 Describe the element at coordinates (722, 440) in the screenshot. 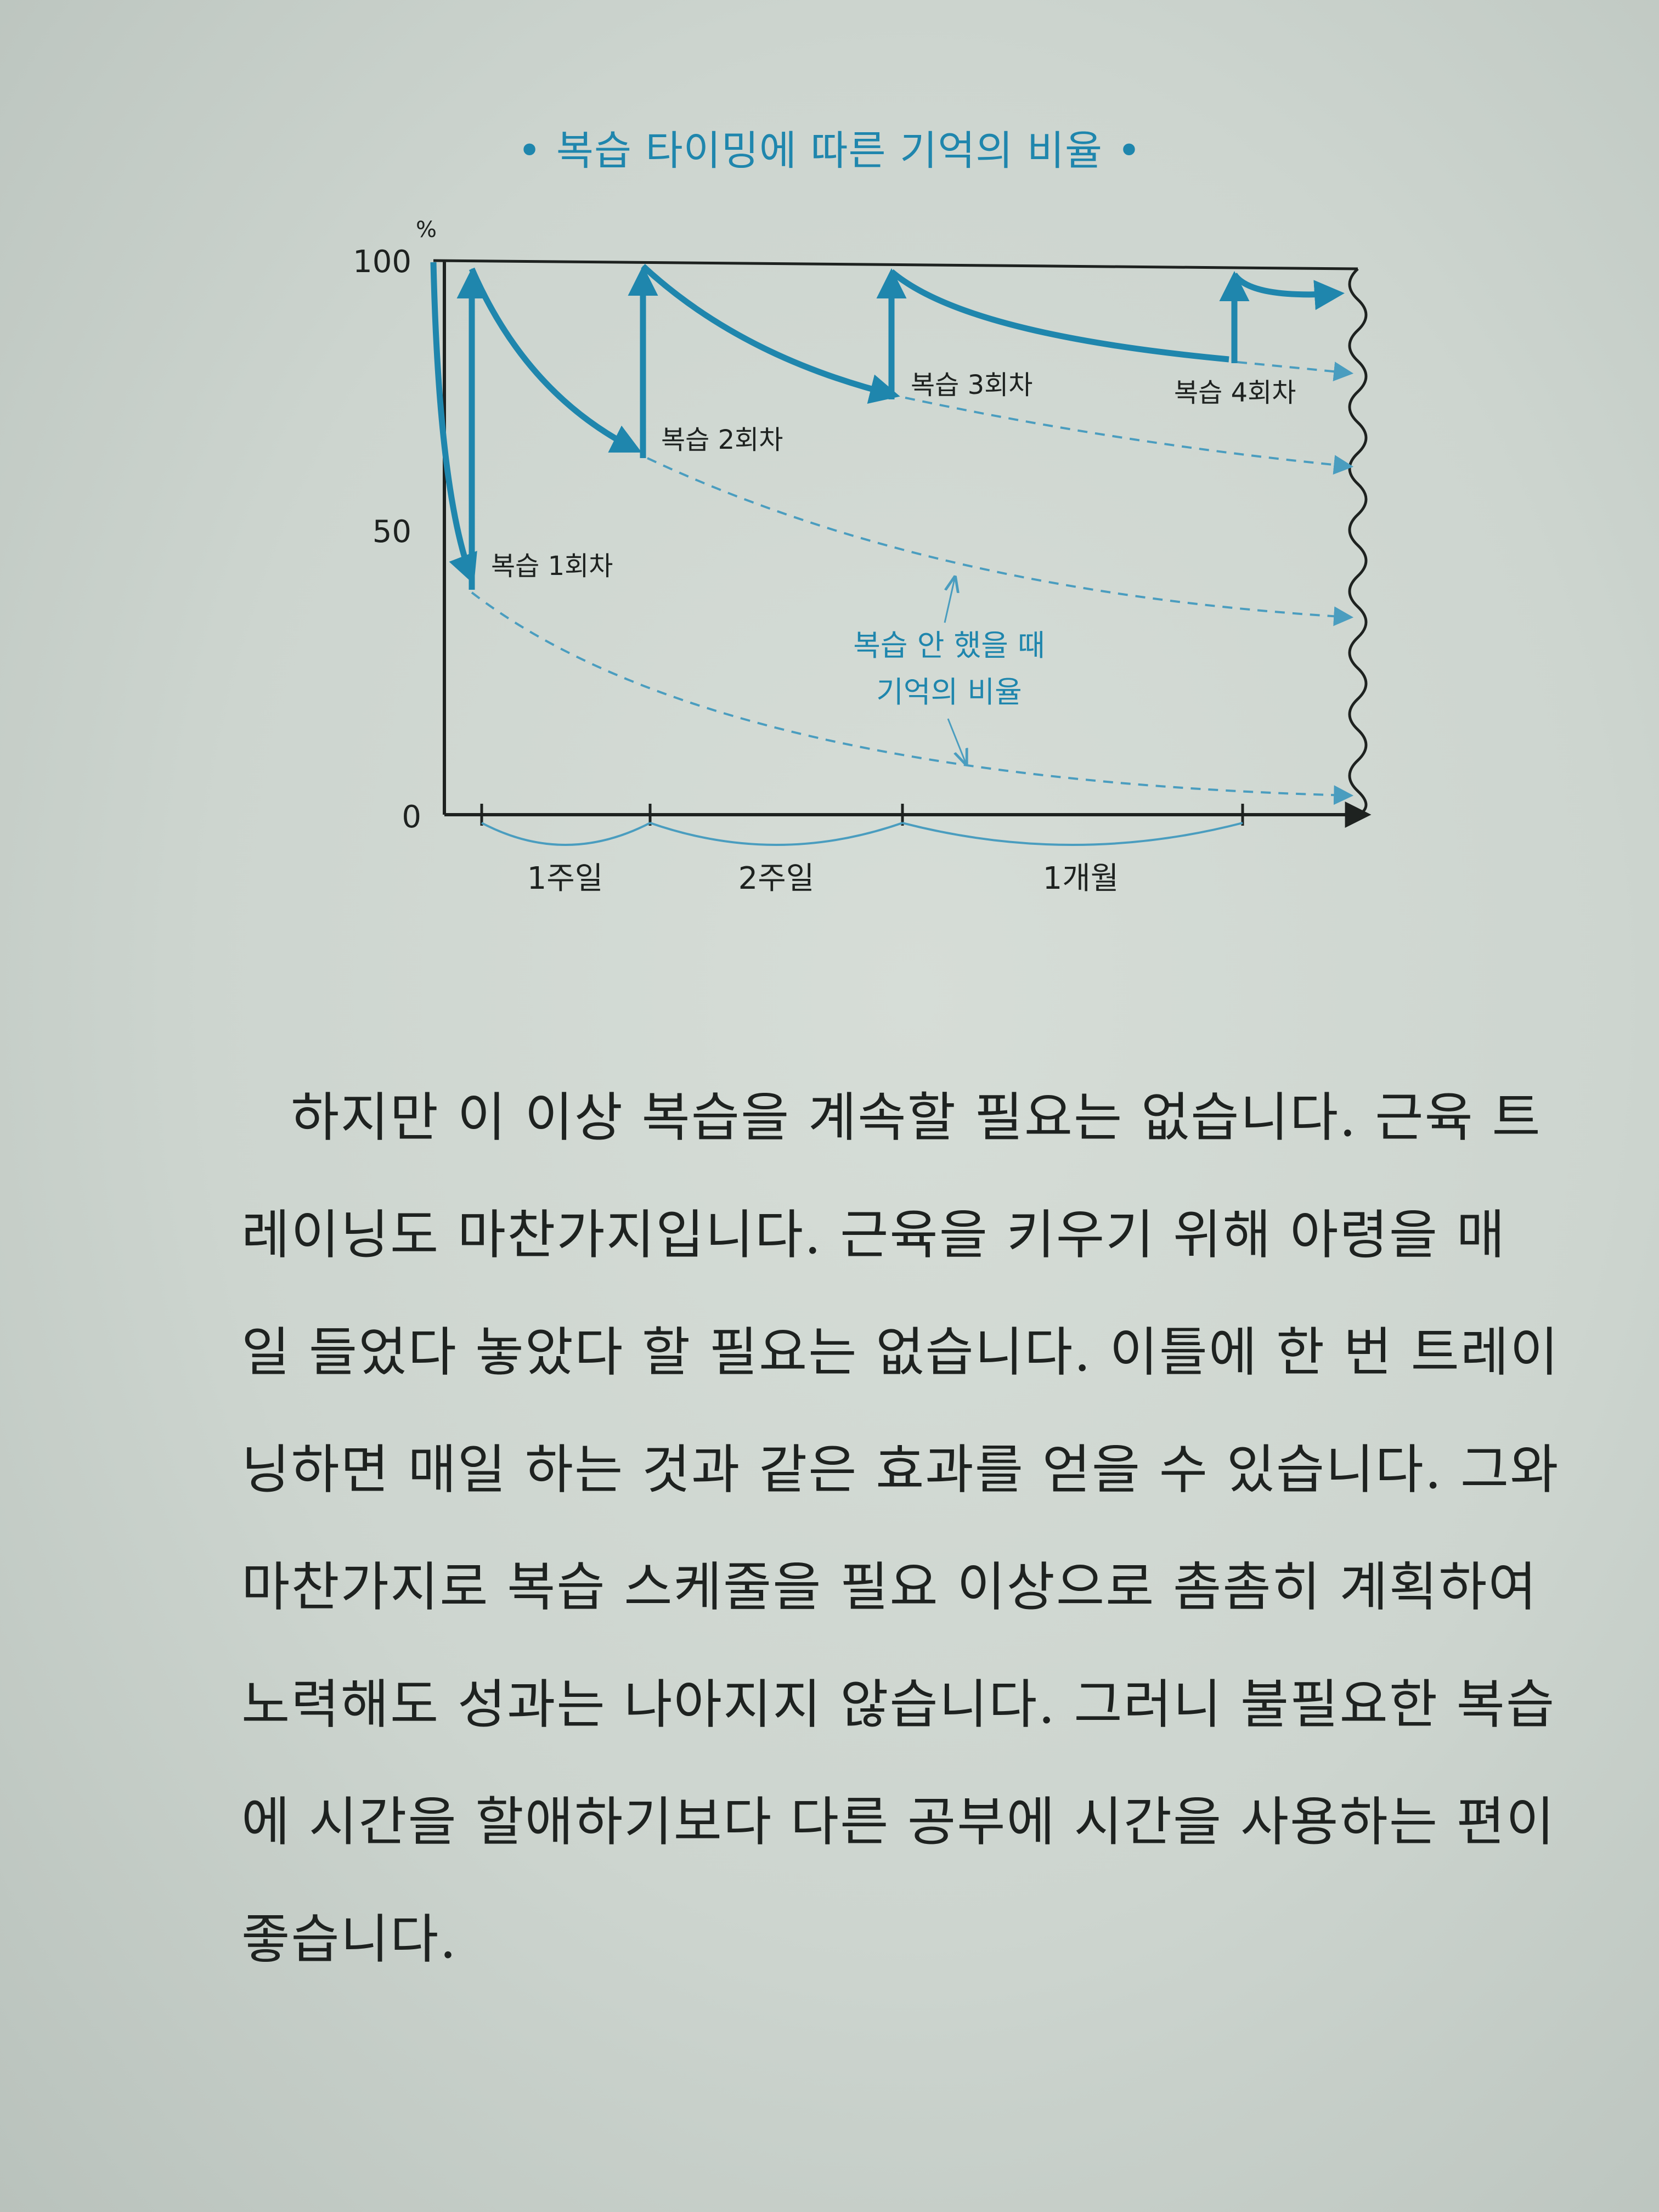

I see `review-label-2: 복습 2회차` at that location.